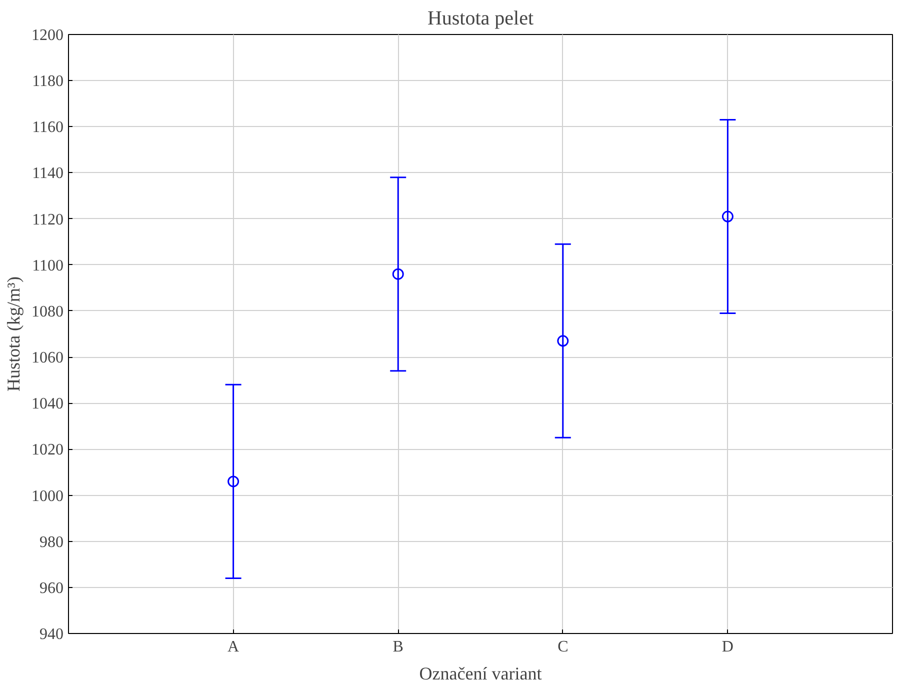 The image size is (907, 691). I want to click on y-tick-label: 1080, so click(48, 311).